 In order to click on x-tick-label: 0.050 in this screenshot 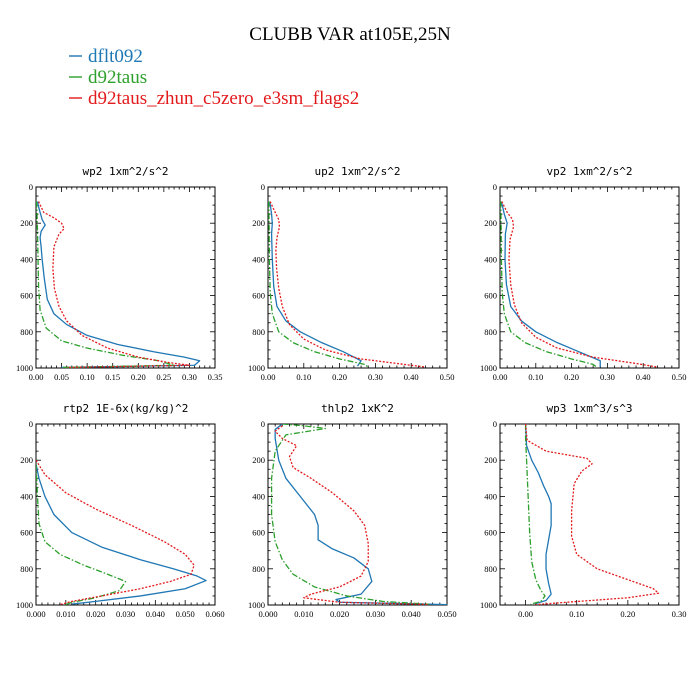, I will do `click(185, 614)`.